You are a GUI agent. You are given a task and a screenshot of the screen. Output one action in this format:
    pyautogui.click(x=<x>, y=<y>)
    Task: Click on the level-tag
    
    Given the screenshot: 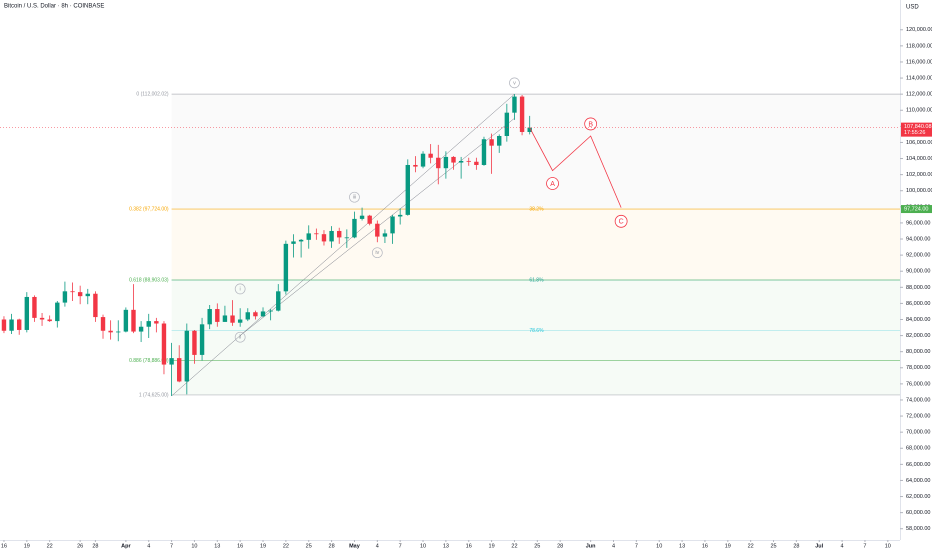 What is the action you would take?
    pyautogui.click(x=916, y=209)
    